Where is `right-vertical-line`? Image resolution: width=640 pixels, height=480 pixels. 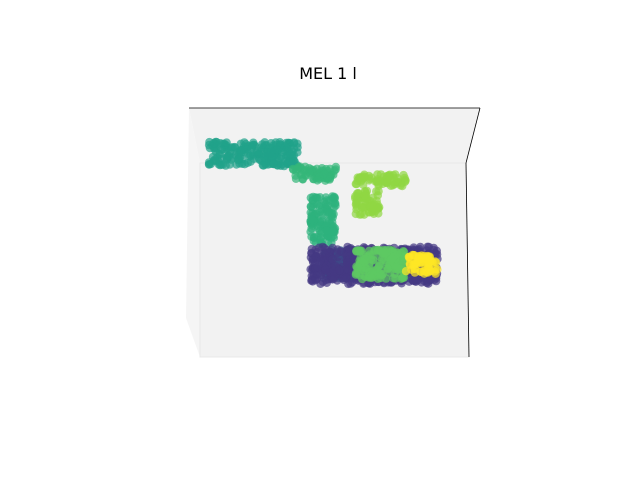
right-vertical-line is located at coordinates (467, 260).